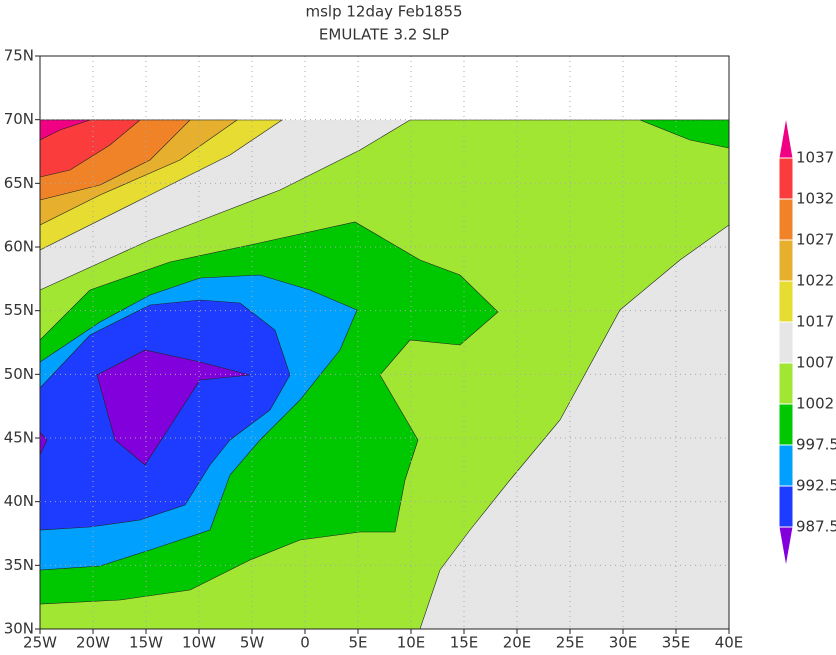  Describe the element at coordinates (173, 407) in the screenshot. I see `purple-region` at that location.